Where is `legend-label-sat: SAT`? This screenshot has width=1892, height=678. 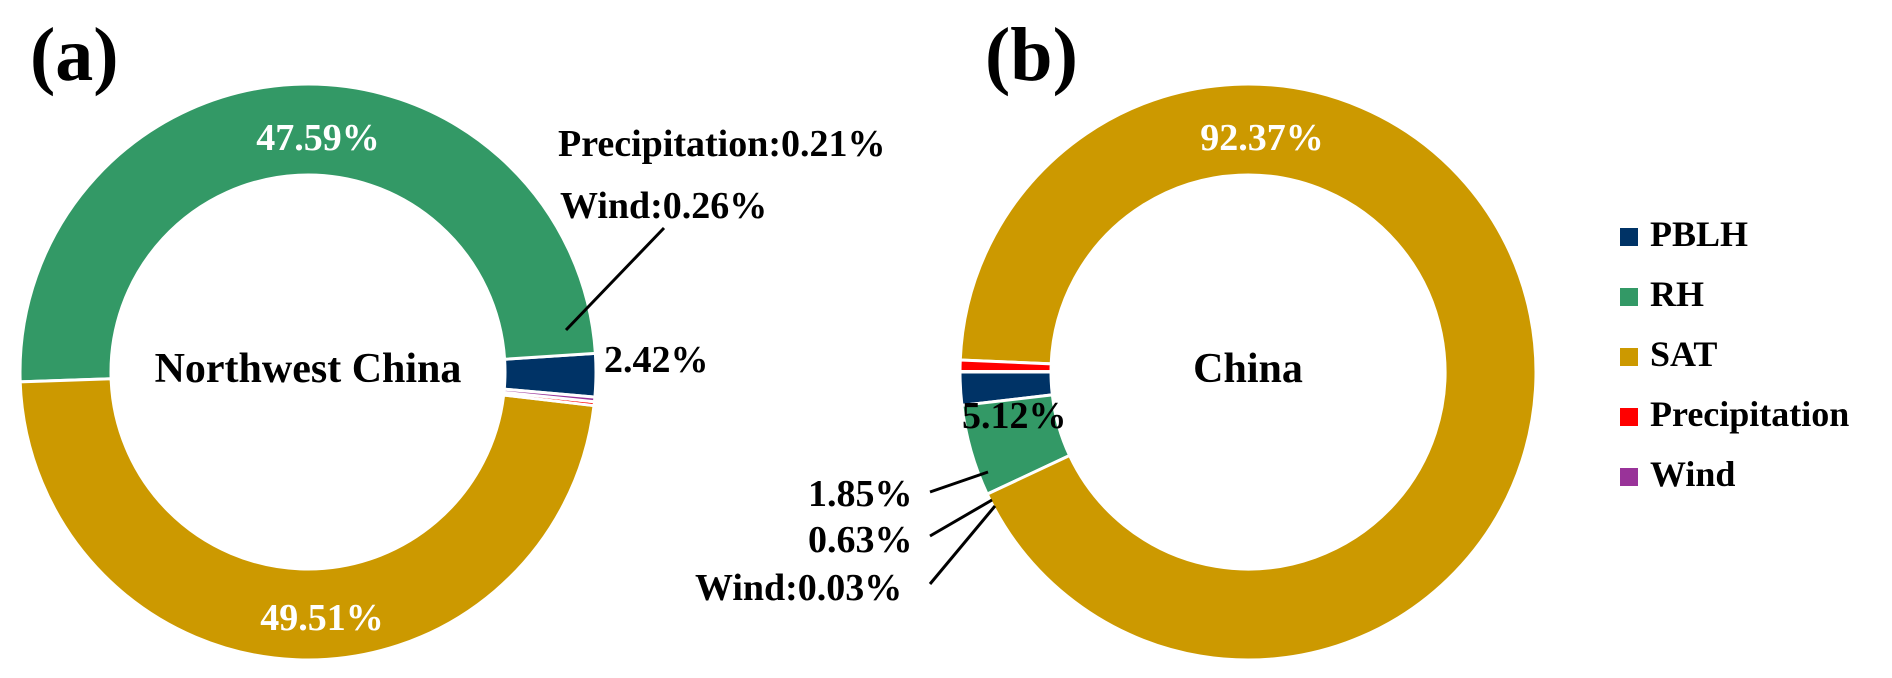
legend-label-sat: SAT is located at coordinates (1683, 354).